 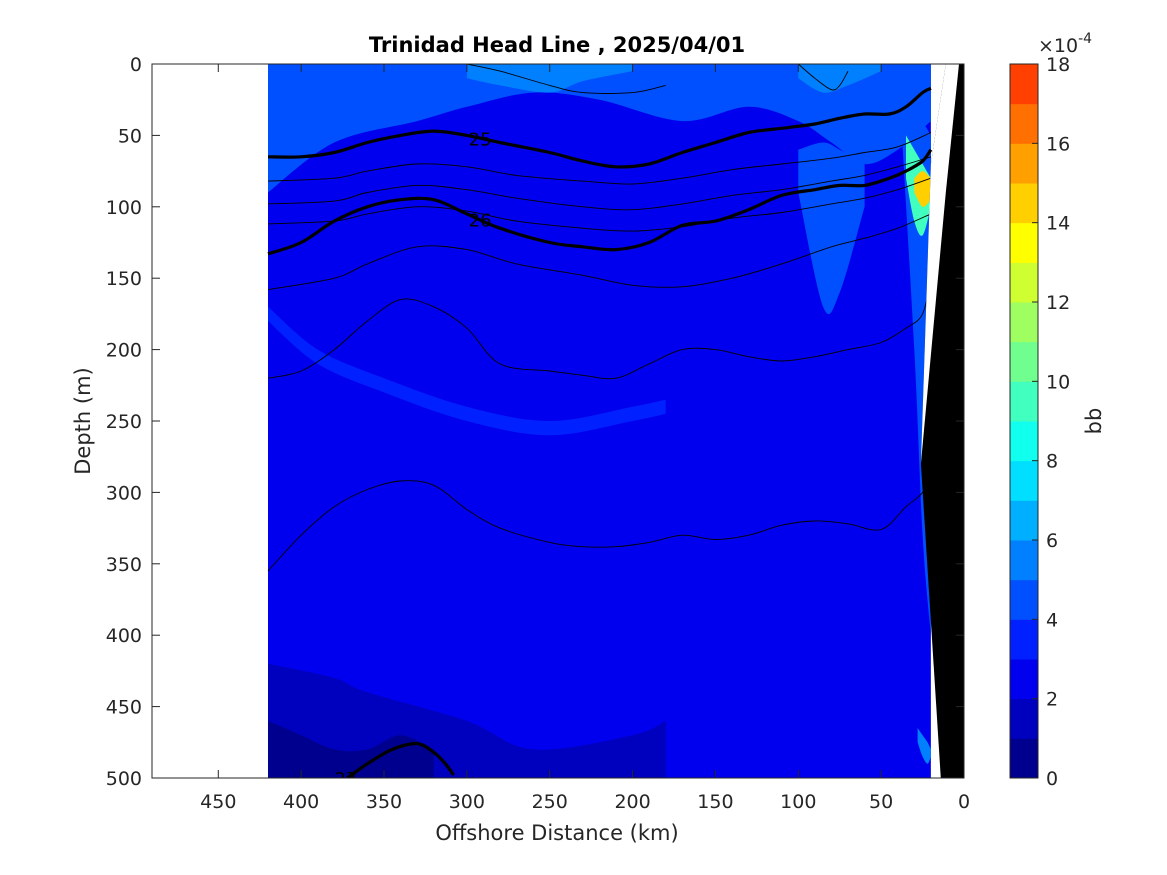 I want to click on y-tick-label: 350, so click(x=124, y=565).